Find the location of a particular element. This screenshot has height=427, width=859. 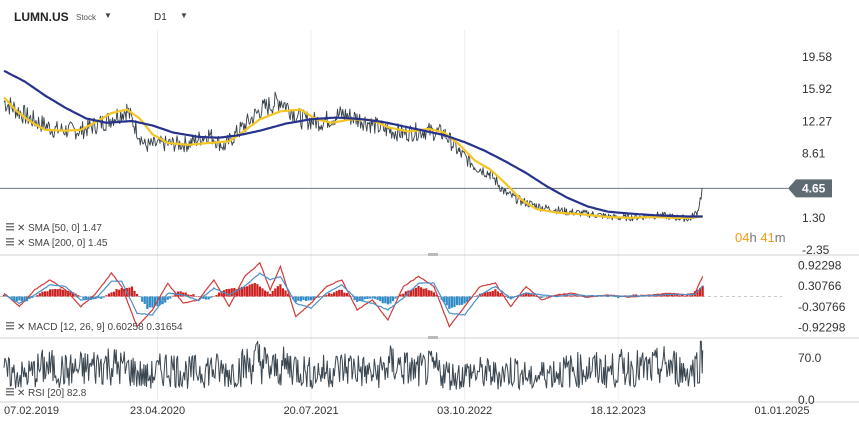

rsi-series-line is located at coordinates (353, 365).